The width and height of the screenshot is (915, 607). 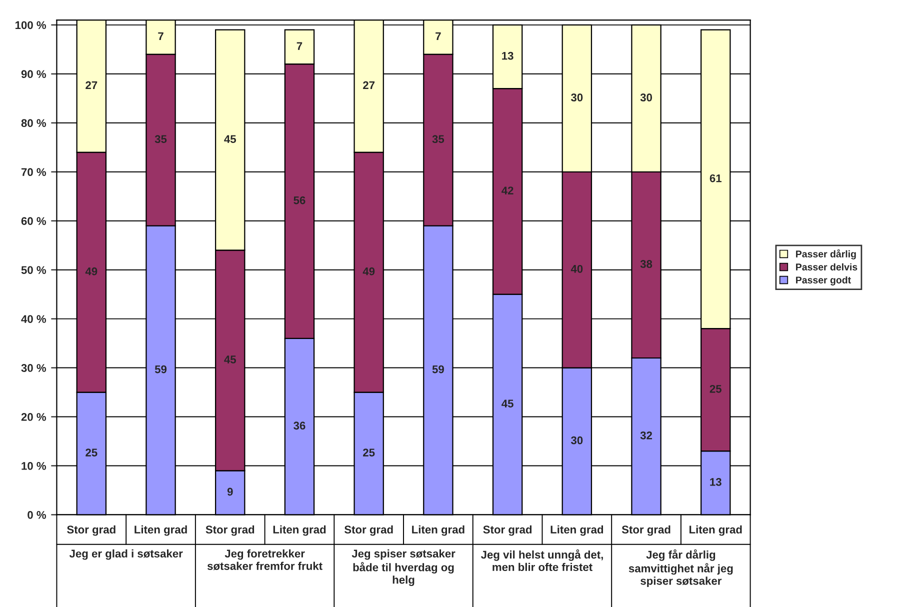 What do you see at coordinates (300, 426) in the screenshot?
I see `data-label: 36` at bounding box center [300, 426].